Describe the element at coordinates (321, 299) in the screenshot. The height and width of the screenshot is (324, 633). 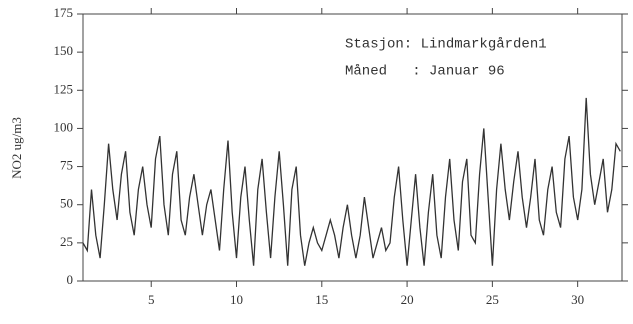
I see `x-tick-label: 15` at that location.